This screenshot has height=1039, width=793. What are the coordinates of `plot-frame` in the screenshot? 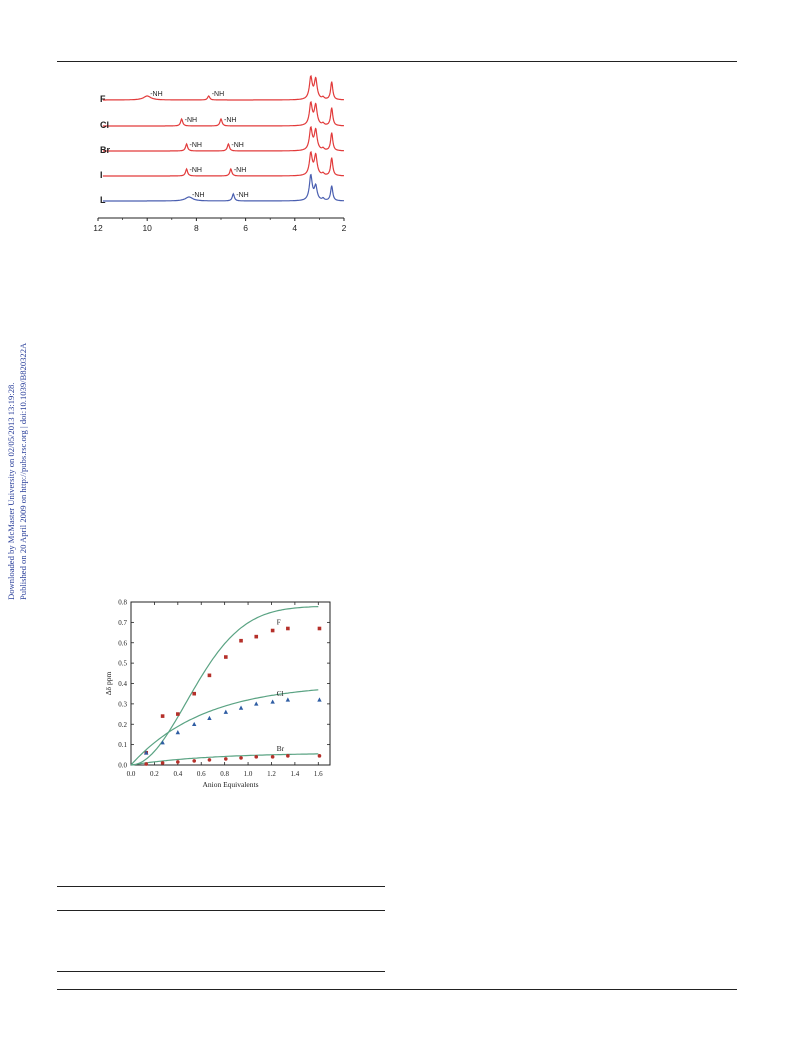 It's located at (230, 683).